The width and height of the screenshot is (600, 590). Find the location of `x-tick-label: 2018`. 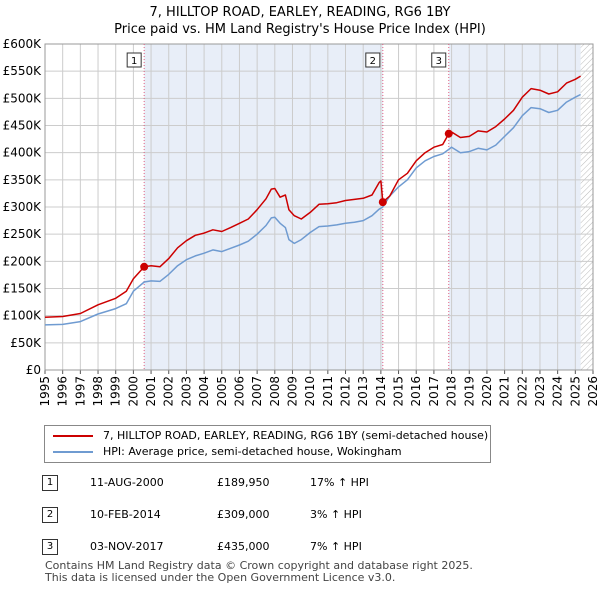

x-tick-label: 2018 is located at coordinates (452, 391).